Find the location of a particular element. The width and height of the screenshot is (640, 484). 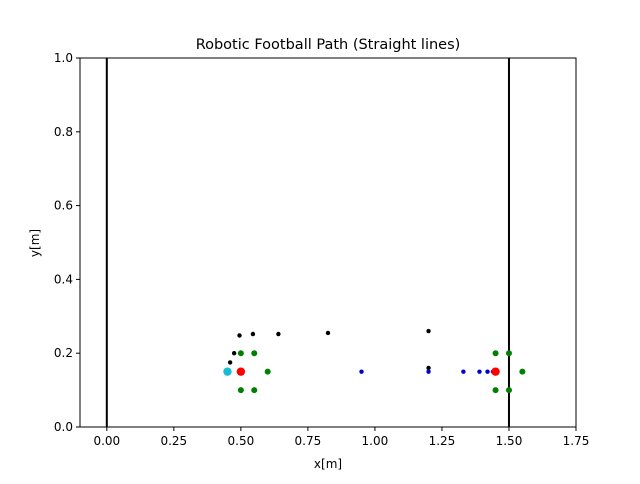

x-axis-label: x[m] is located at coordinates (328, 464).